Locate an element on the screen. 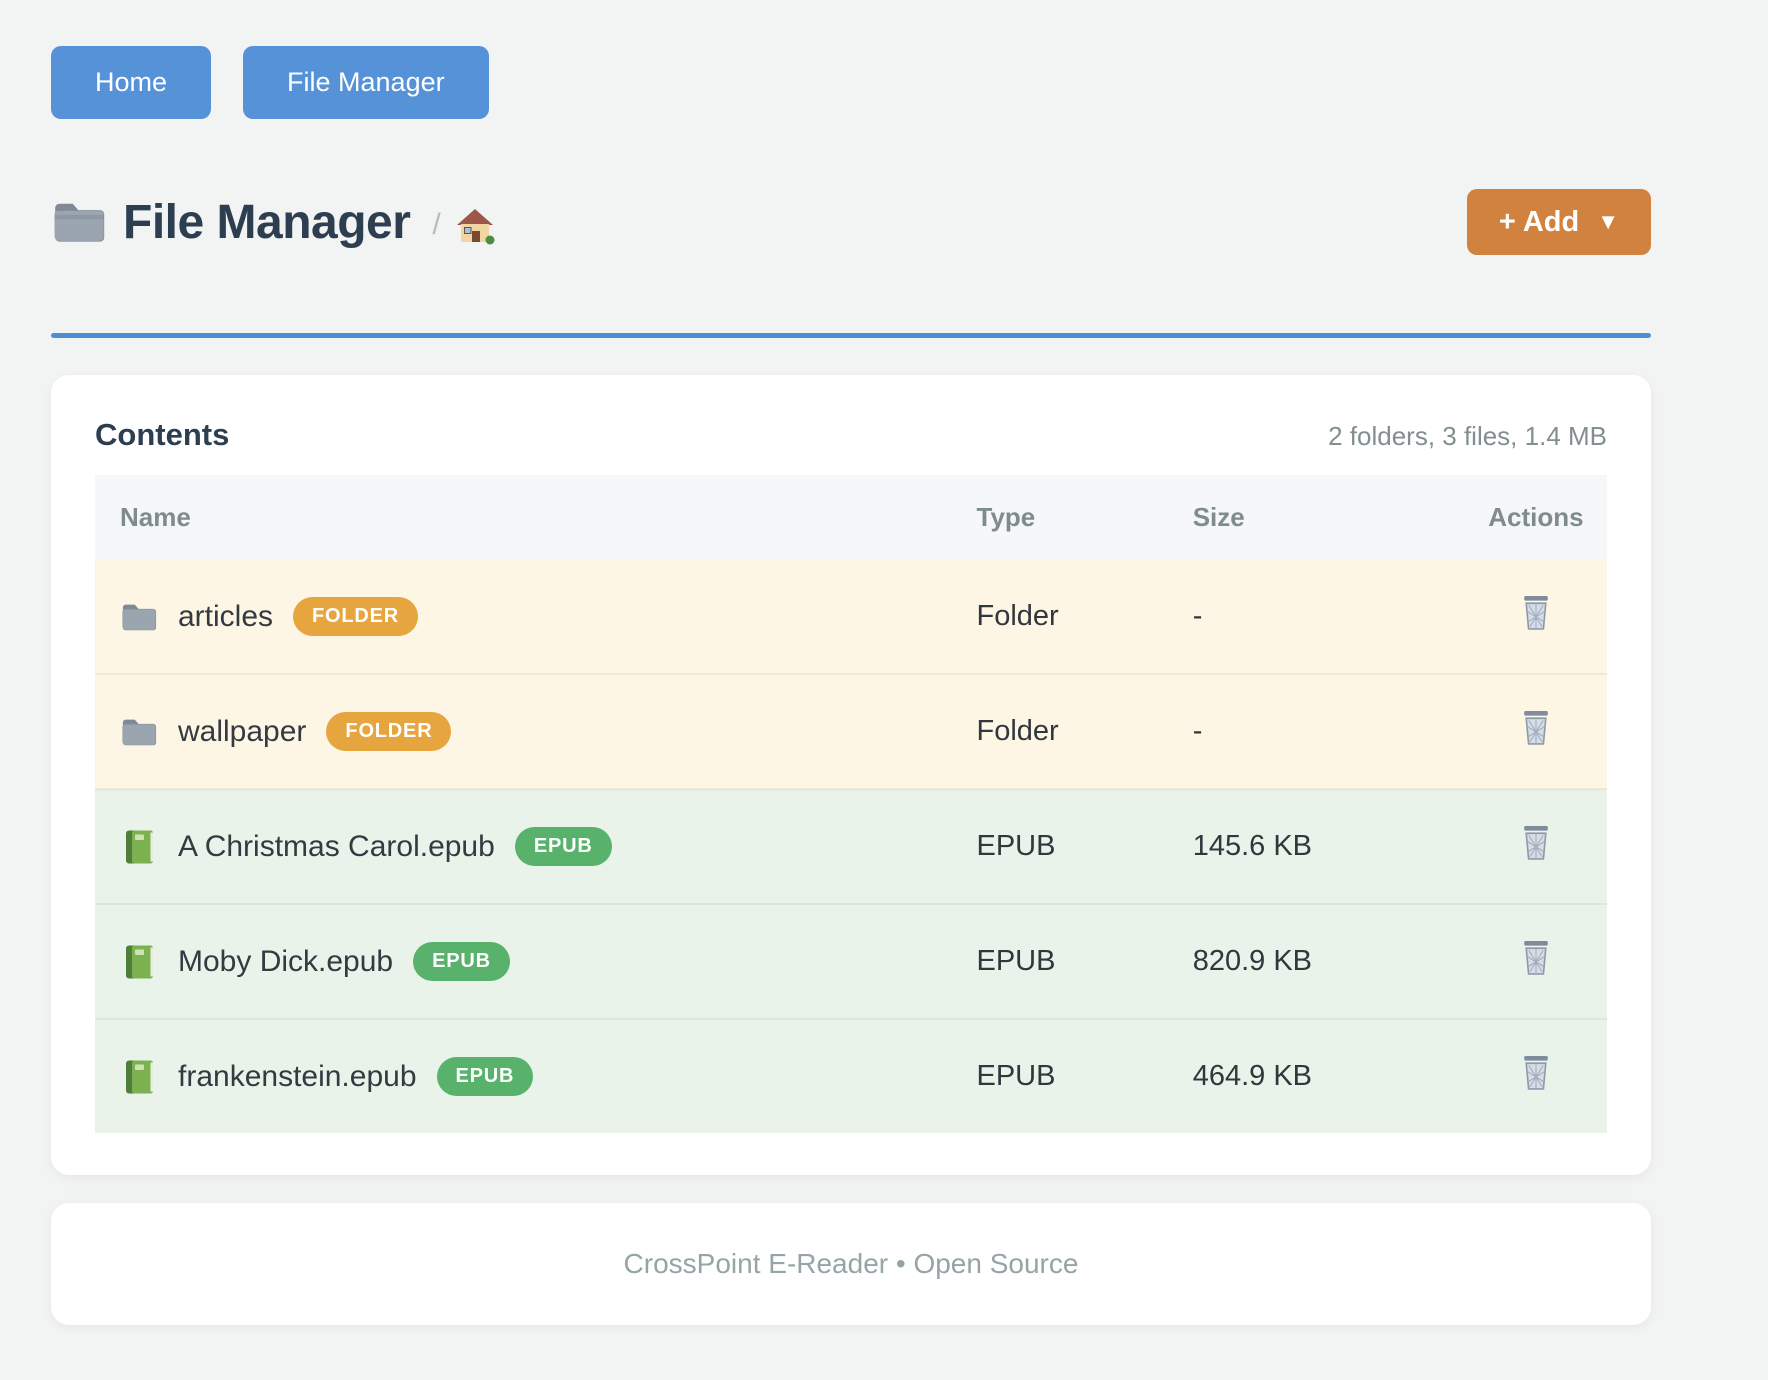 This screenshot has width=1768, height=1380. column-header-actions: Actions is located at coordinates (1536, 517).